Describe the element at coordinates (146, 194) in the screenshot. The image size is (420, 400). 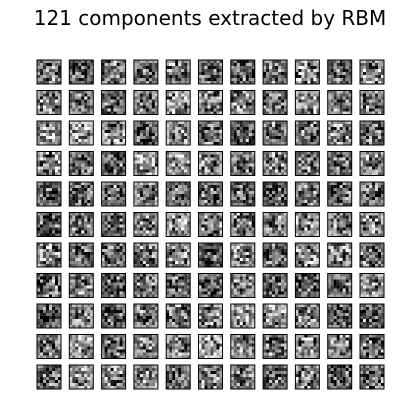
I see `component-frame` at that location.